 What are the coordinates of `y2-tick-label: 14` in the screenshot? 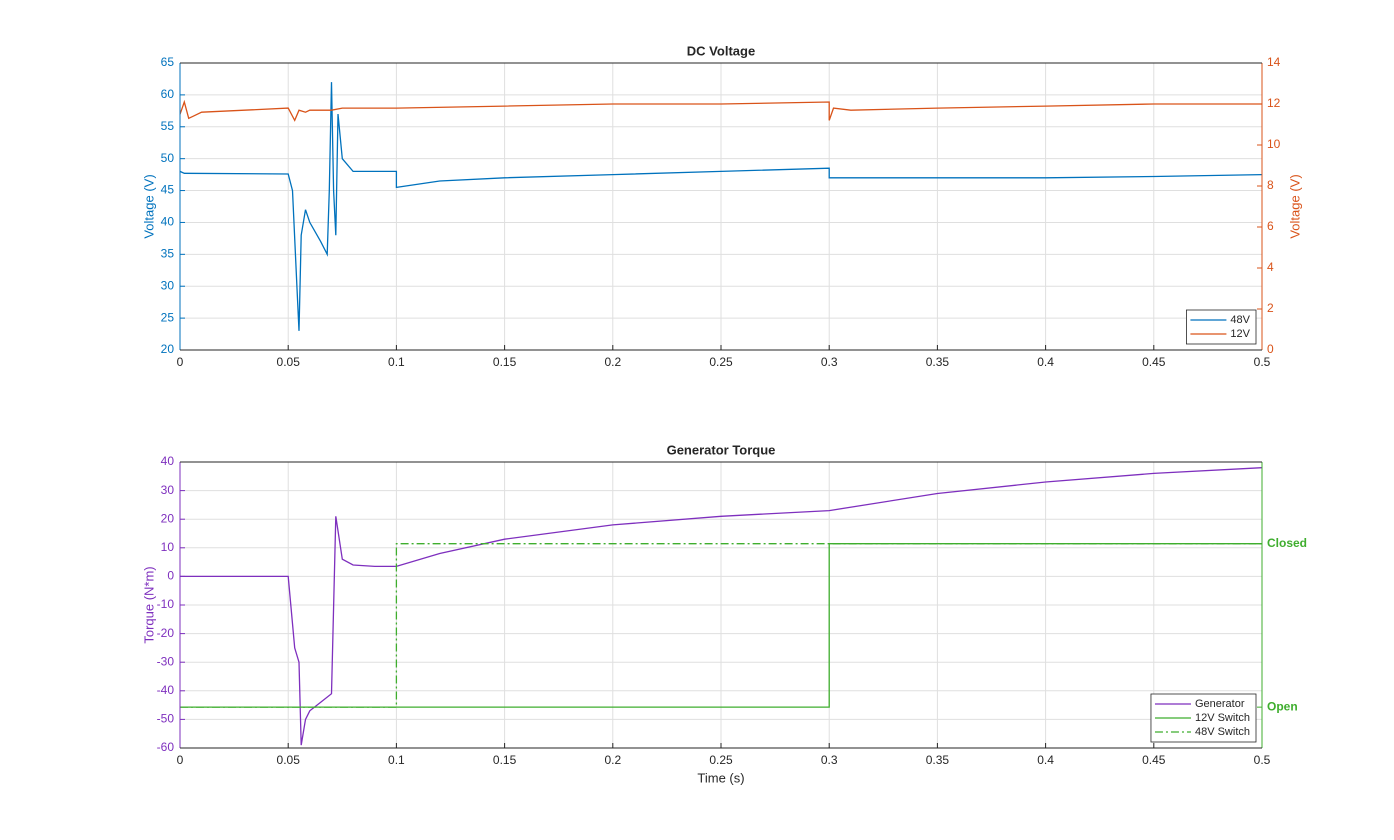 It's located at (1274, 62).